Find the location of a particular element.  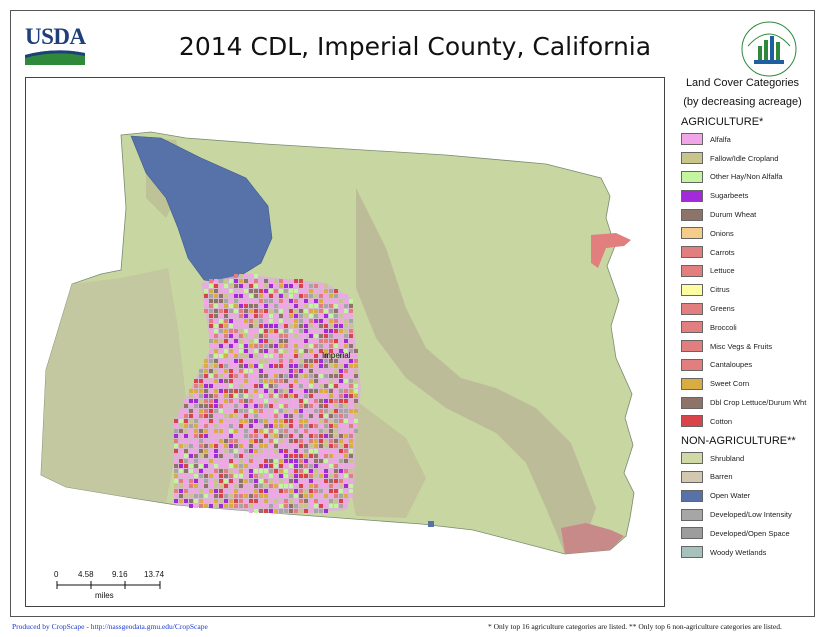

legend-heading: Land Cover Categories is located at coordinates (742, 83).